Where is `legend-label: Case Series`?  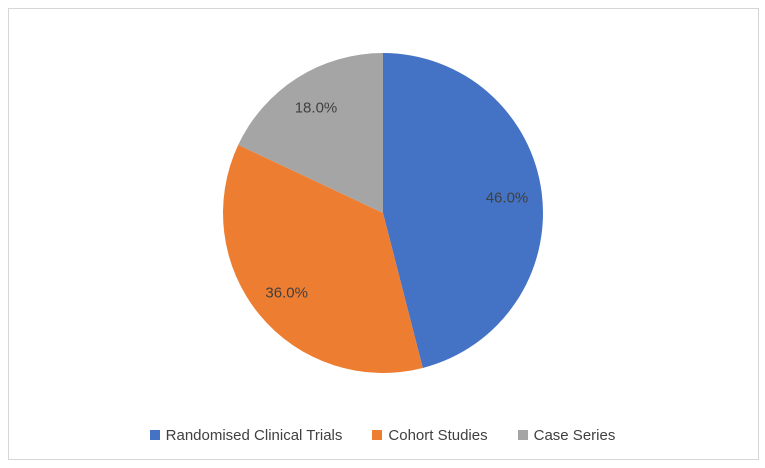 legend-label: Case Series is located at coordinates (574, 435).